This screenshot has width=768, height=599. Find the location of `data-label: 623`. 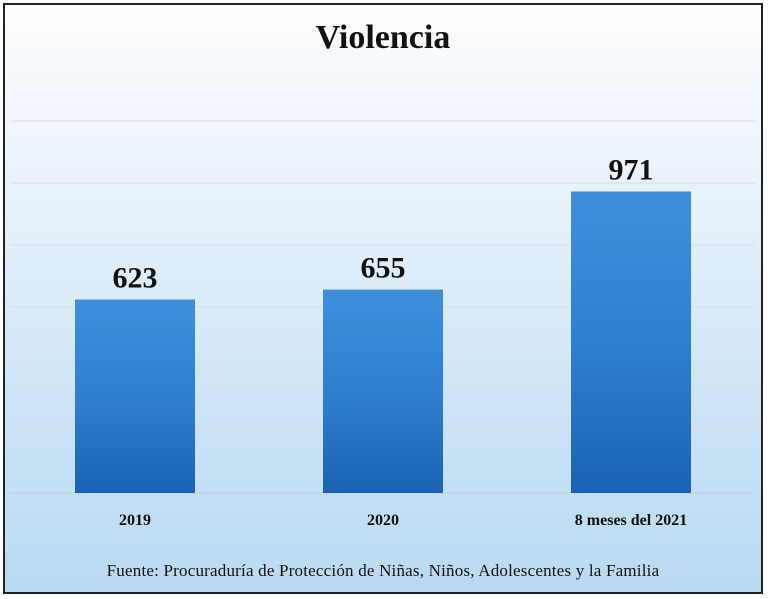

data-label: 623 is located at coordinates (135, 278).